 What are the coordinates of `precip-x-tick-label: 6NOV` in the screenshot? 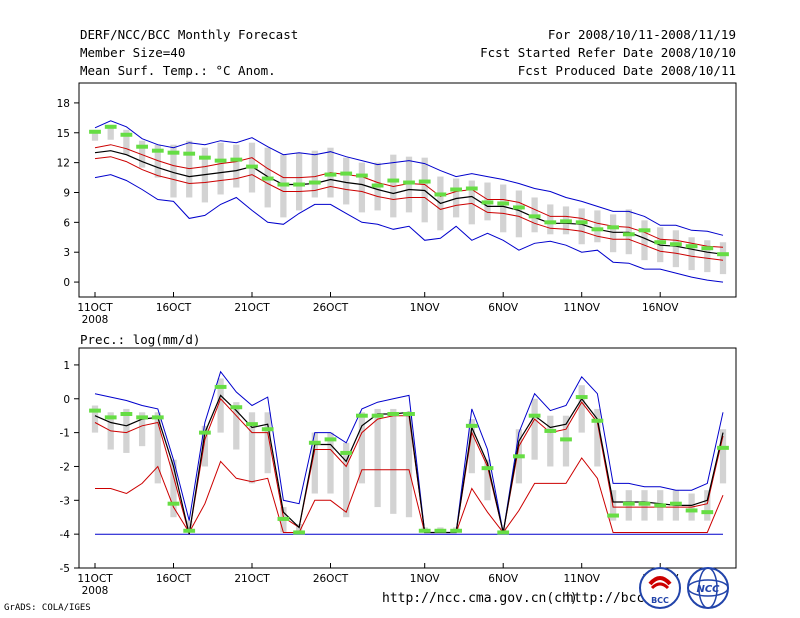 It's located at (503, 579).